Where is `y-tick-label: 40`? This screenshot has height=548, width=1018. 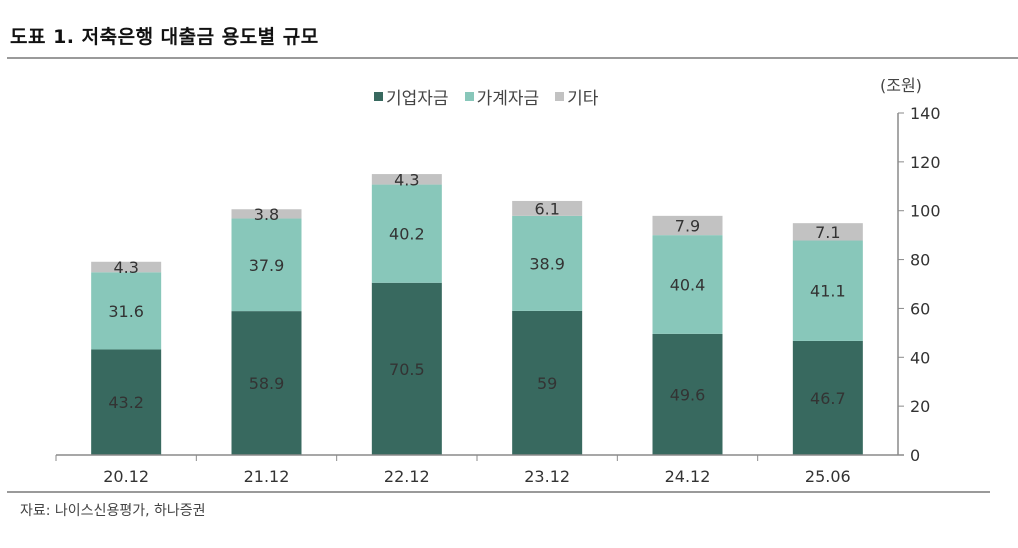 y-tick-label: 40 is located at coordinates (920, 357).